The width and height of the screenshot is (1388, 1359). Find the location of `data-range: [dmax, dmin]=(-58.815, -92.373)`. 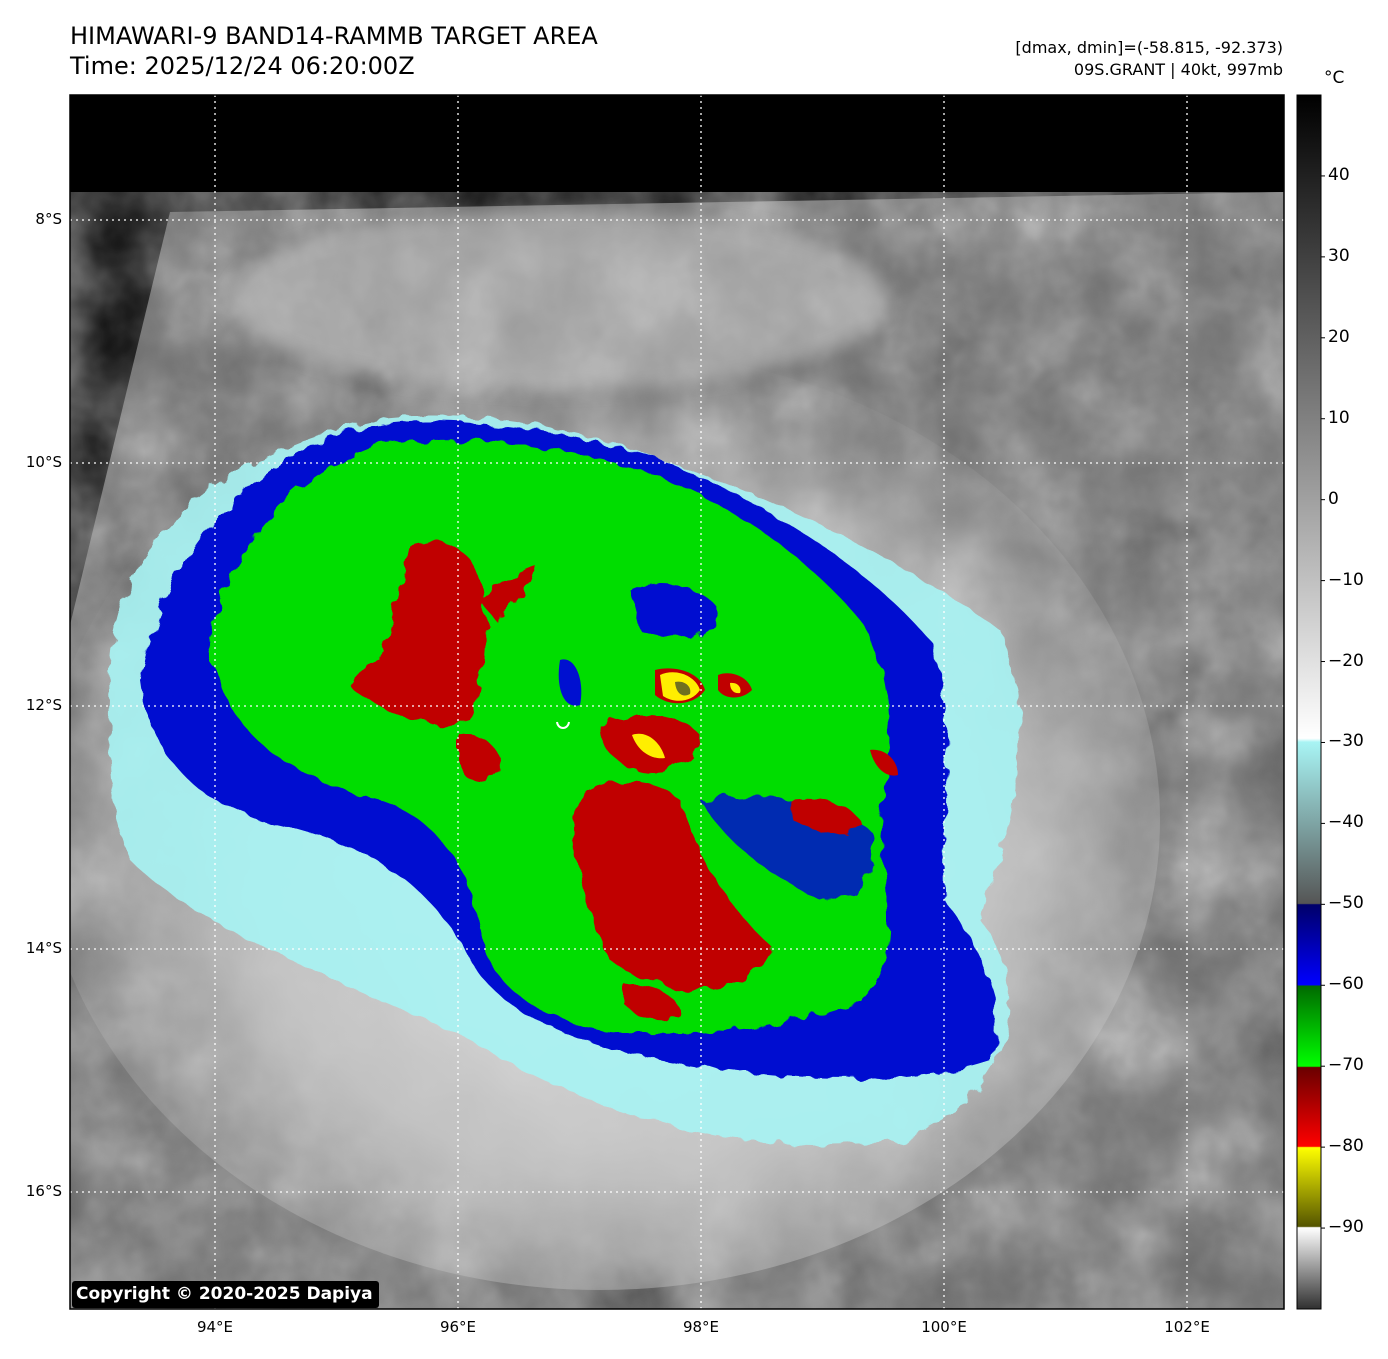

data-range: [dmax, dmin]=(-58.815, -92.373) is located at coordinates (1149, 47).